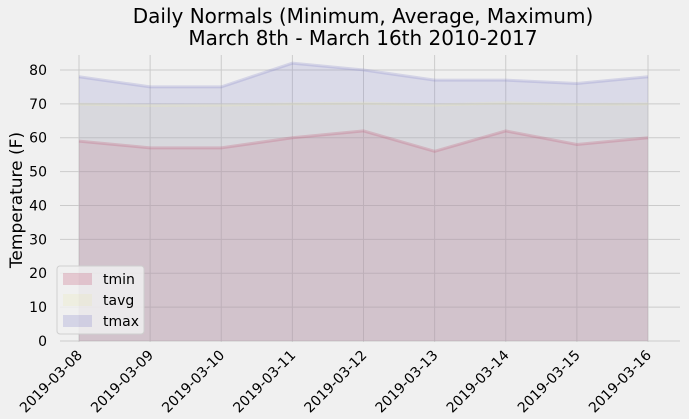  I want to click on legend-label-tmax: tmax, so click(121, 322).